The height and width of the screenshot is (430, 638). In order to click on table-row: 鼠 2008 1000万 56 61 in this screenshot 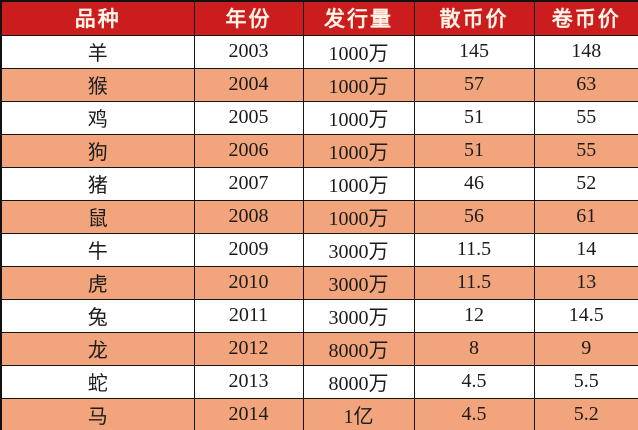, I will do `click(319, 216)`.